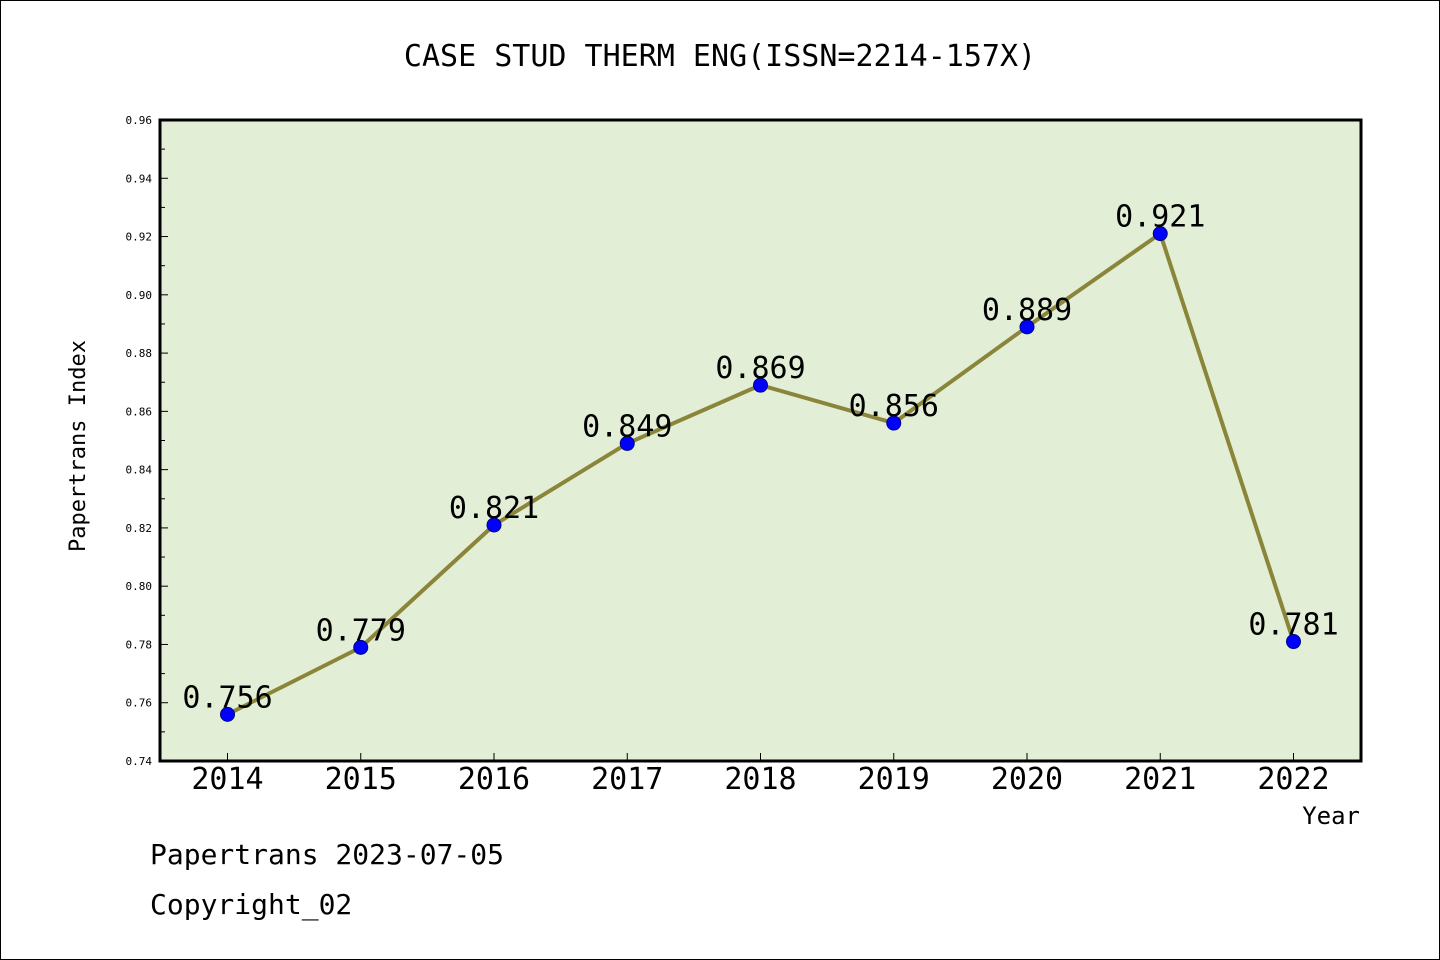 The image size is (1440, 960). Describe the element at coordinates (139, 295) in the screenshot. I see `y-tick-label: 0.90` at that location.